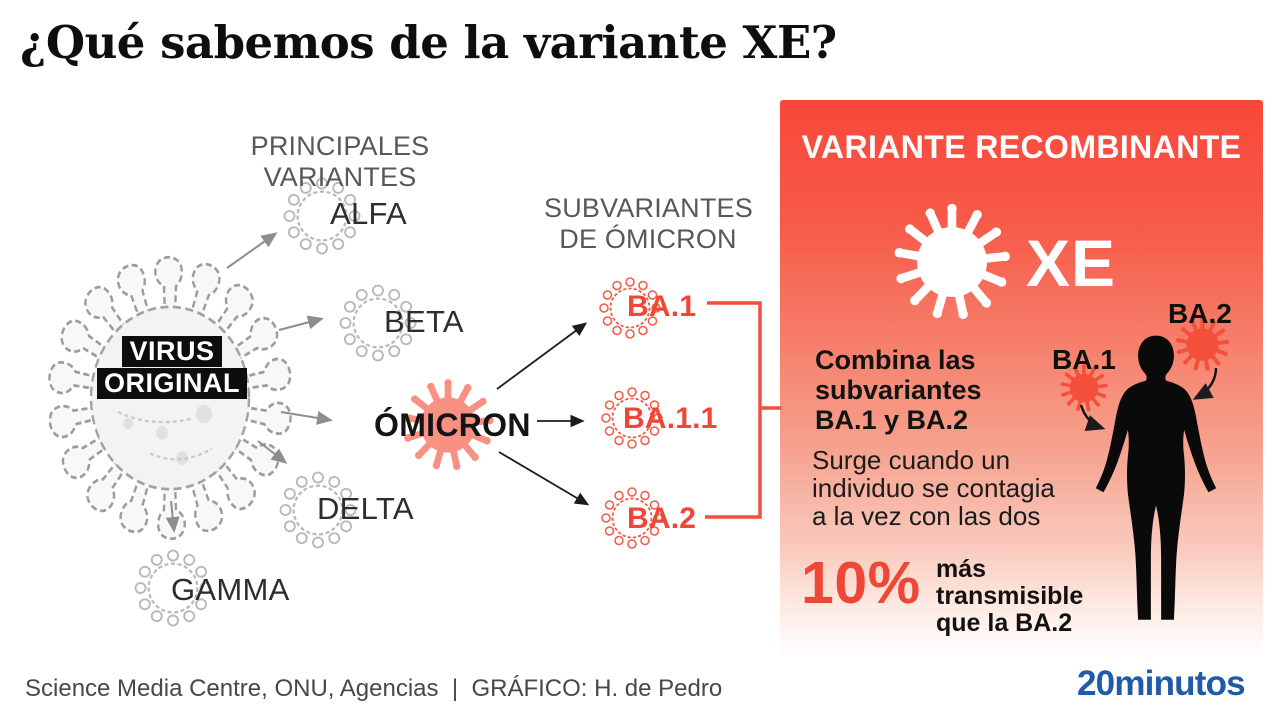 The image size is (1280, 720). I want to click on page-title: ¿Qué sabemos de la variante XE?, so click(428, 42).